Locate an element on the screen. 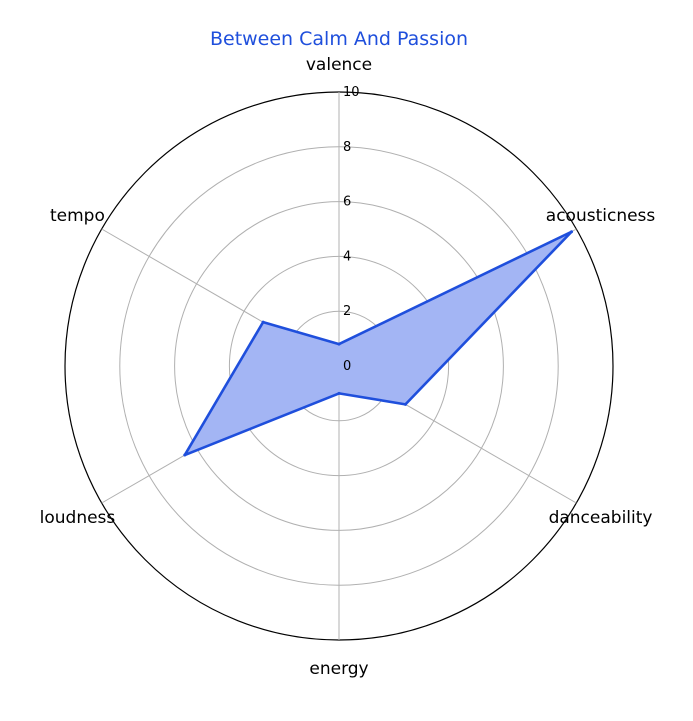 The image size is (693, 721). axis-label-danceability: danceability is located at coordinates (601, 518).